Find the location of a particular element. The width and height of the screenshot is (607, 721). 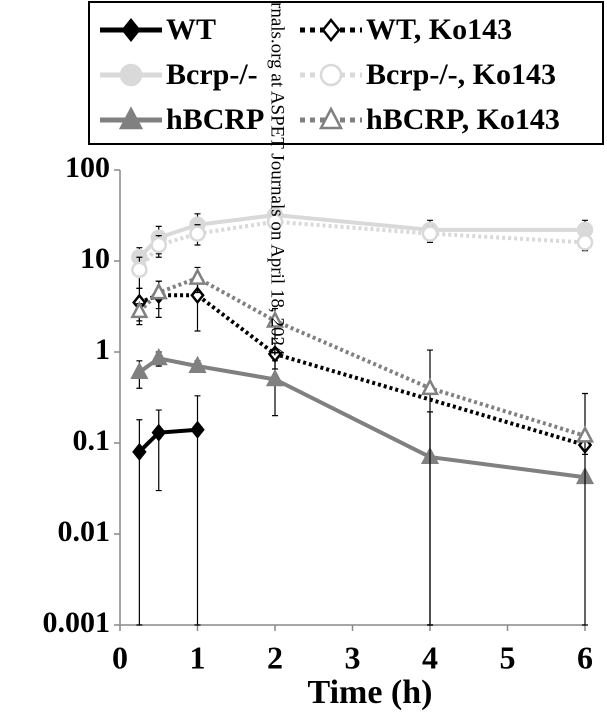

y-tick-label: 100 is located at coordinates (87, 167).